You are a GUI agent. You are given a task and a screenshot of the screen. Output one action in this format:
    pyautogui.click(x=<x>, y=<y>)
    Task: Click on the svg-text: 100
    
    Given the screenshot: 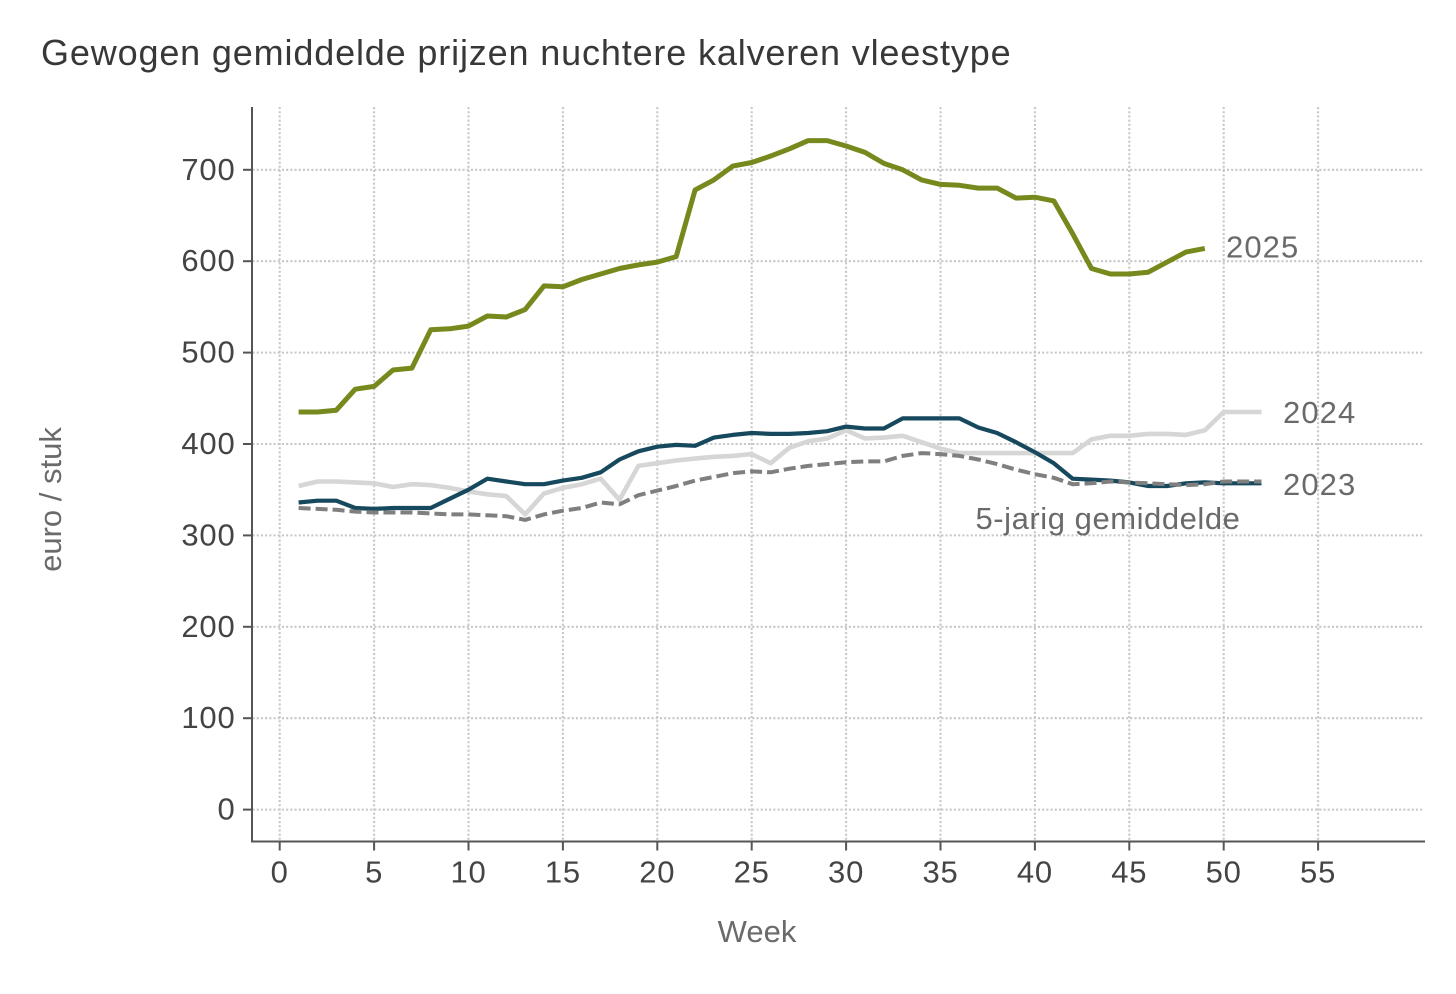 What is the action you would take?
    pyautogui.click(x=208, y=717)
    